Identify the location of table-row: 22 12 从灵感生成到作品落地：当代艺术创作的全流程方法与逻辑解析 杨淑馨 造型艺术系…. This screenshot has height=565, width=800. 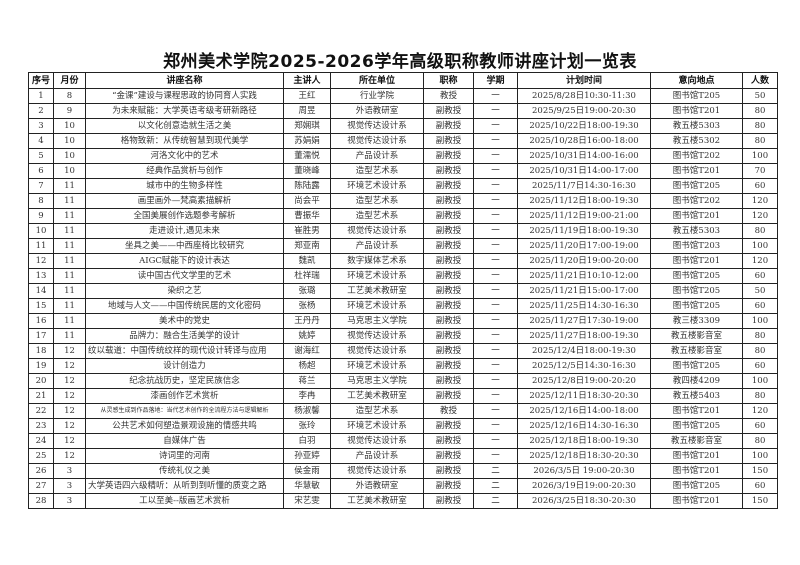
(403, 411).